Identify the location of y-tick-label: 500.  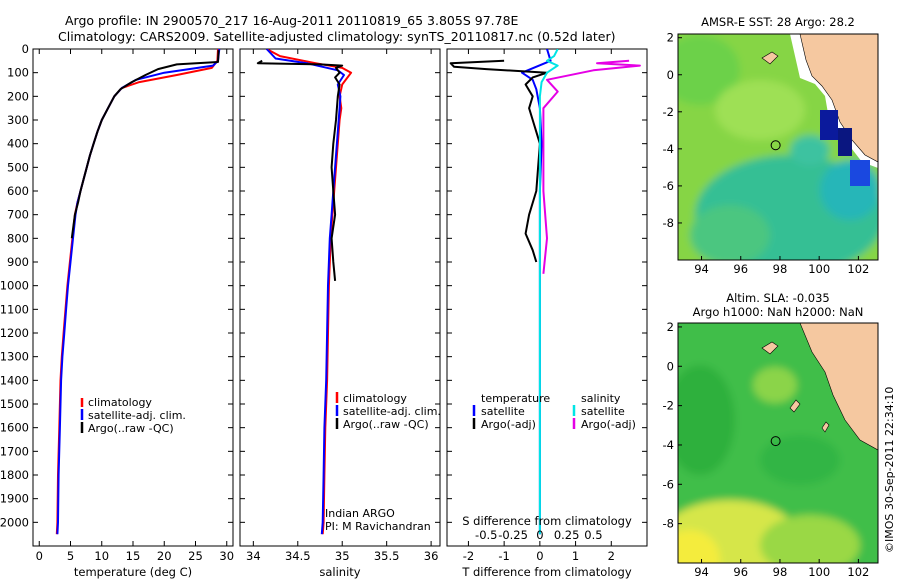
(18, 167).